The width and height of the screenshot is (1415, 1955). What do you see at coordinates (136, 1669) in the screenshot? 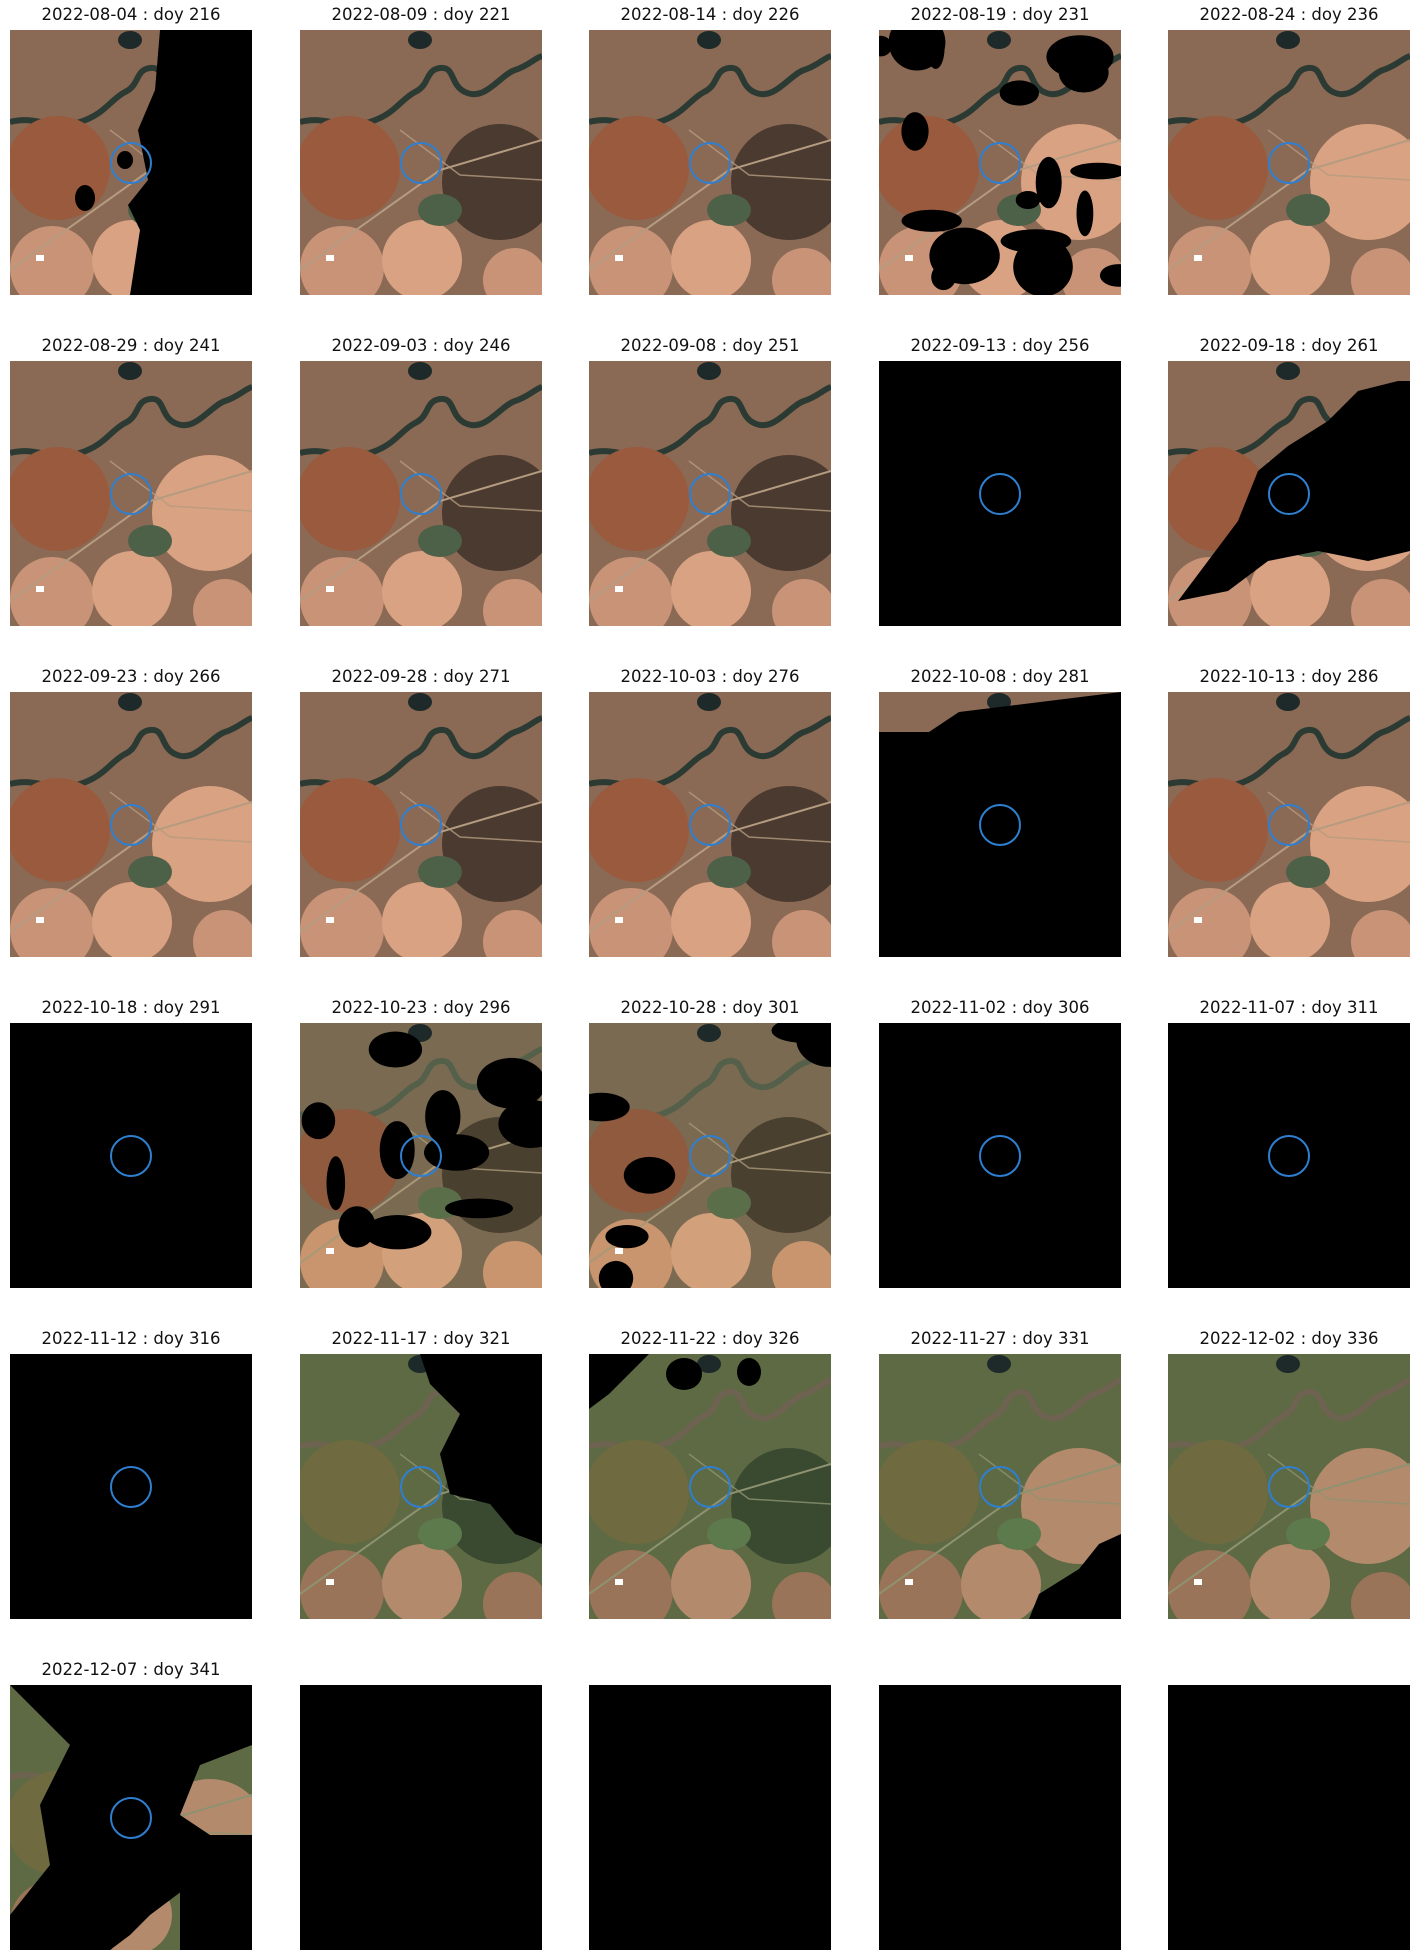
I see `panel-title: 2022-12-07 : doy 341` at bounding box center [136, 1669].